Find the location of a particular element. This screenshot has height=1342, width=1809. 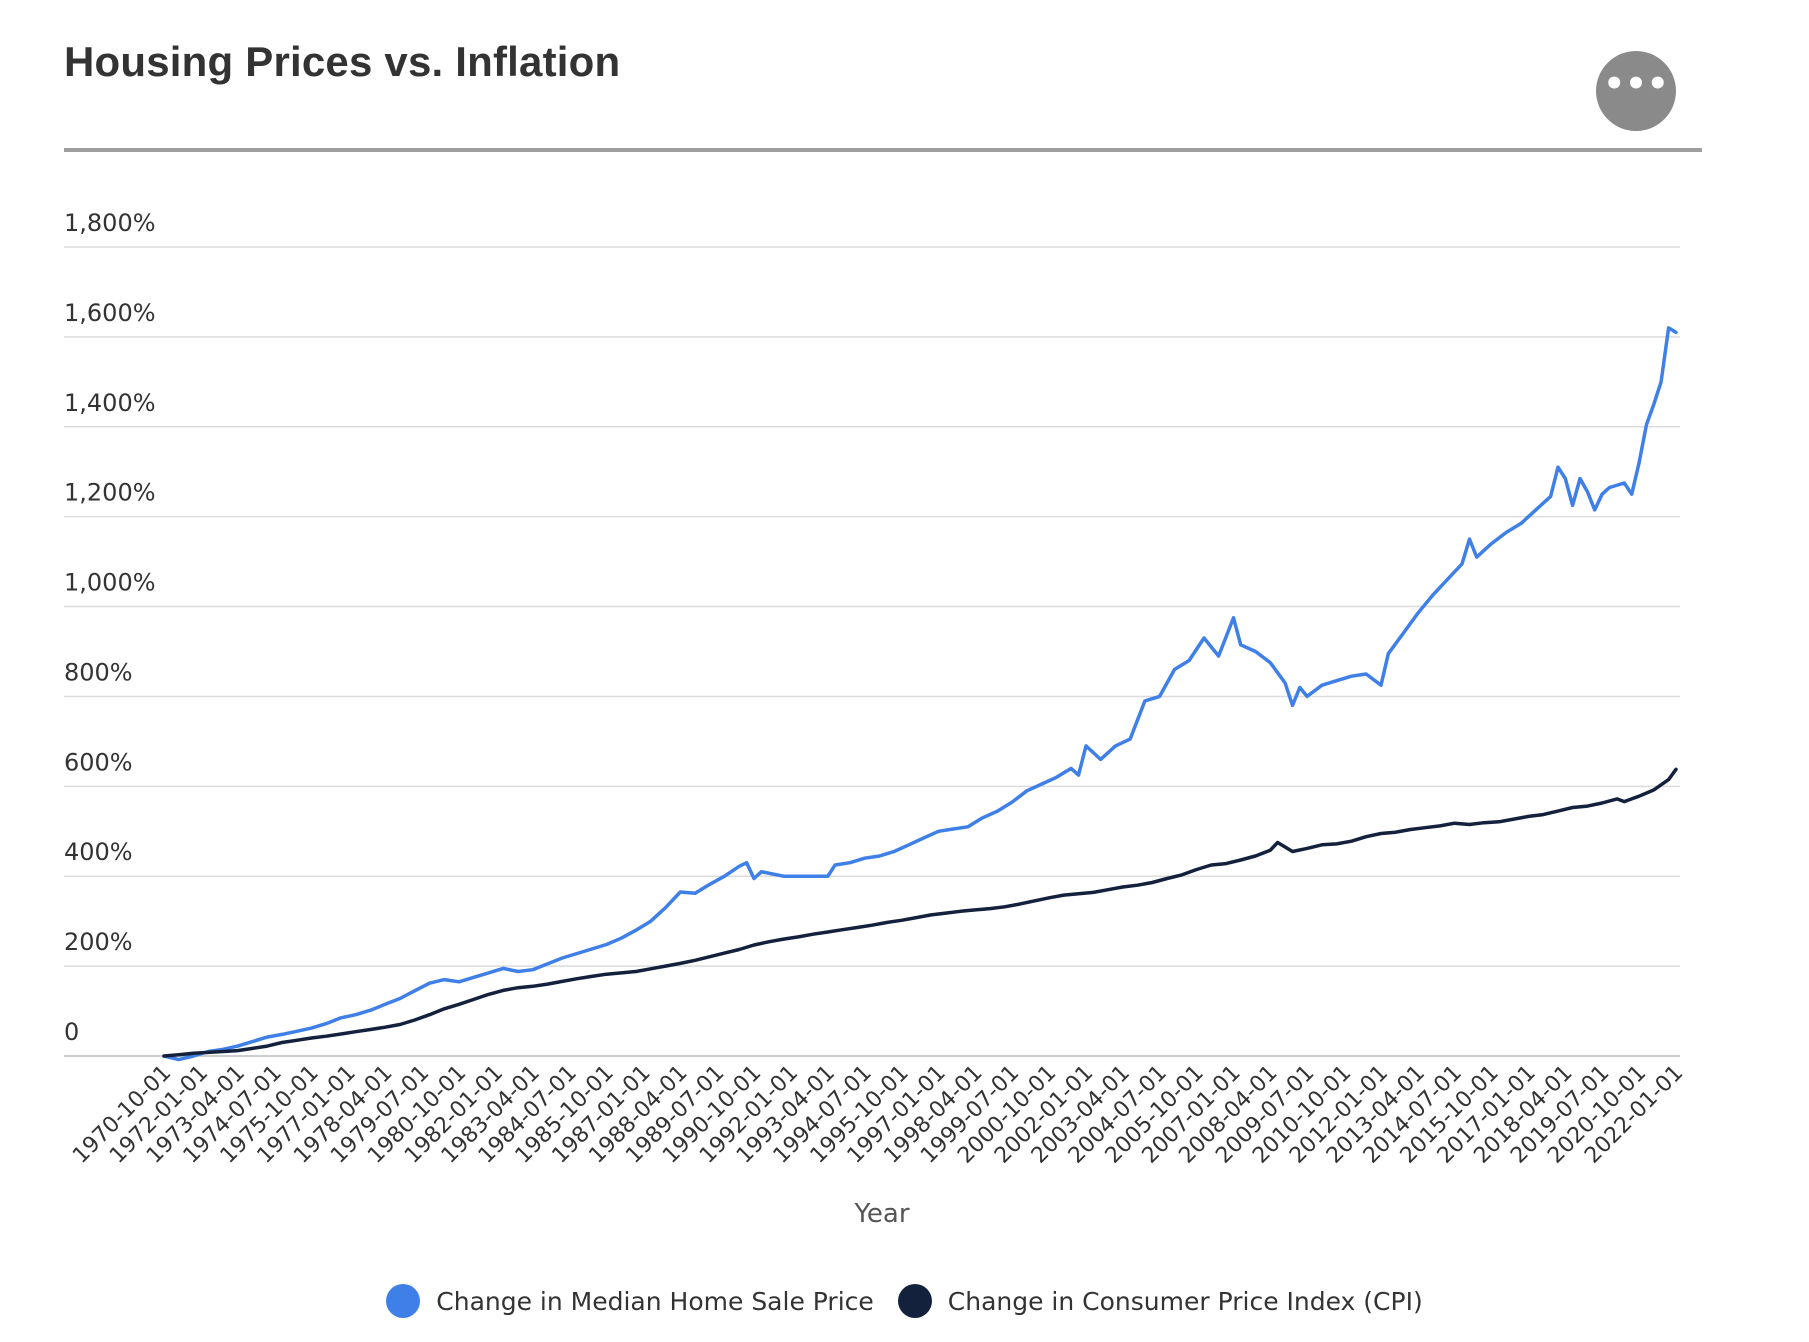

y-tick-label: 1,000% is located at coordinates (110, 583).